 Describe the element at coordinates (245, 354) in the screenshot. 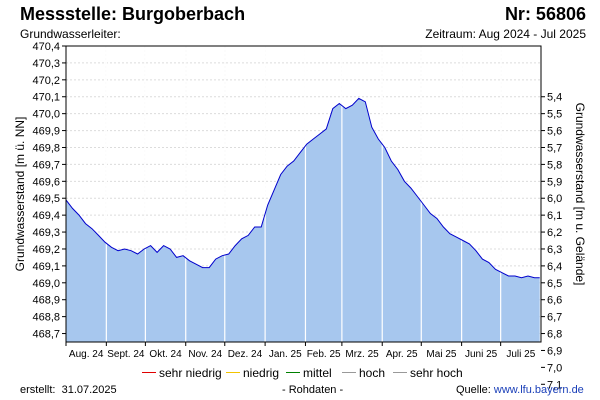

I see `x-tick-label: Dez. 24` at that location.